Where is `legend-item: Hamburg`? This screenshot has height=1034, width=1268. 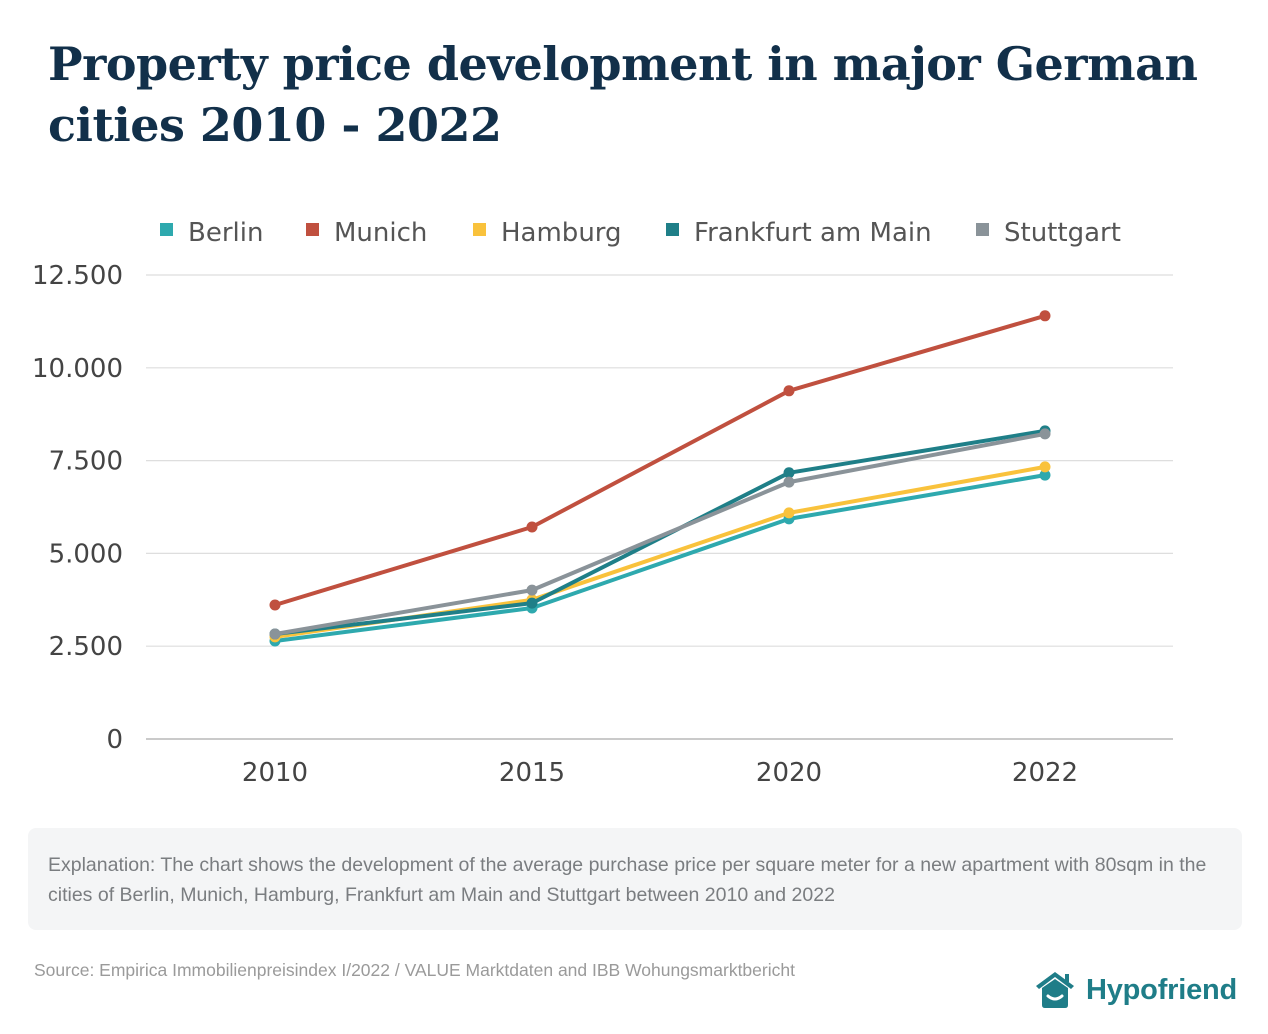
legend-item: Hamburg is located at coordinates (547, 233).